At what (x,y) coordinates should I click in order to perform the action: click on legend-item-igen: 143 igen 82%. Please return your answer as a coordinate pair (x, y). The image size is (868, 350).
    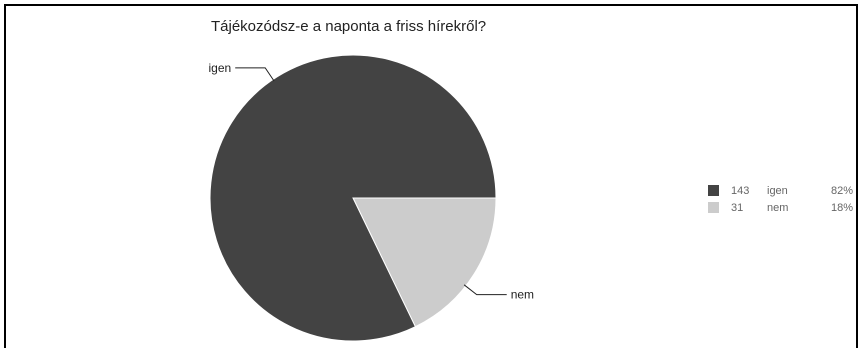
    Looking at the image, I should click on (780, 190).